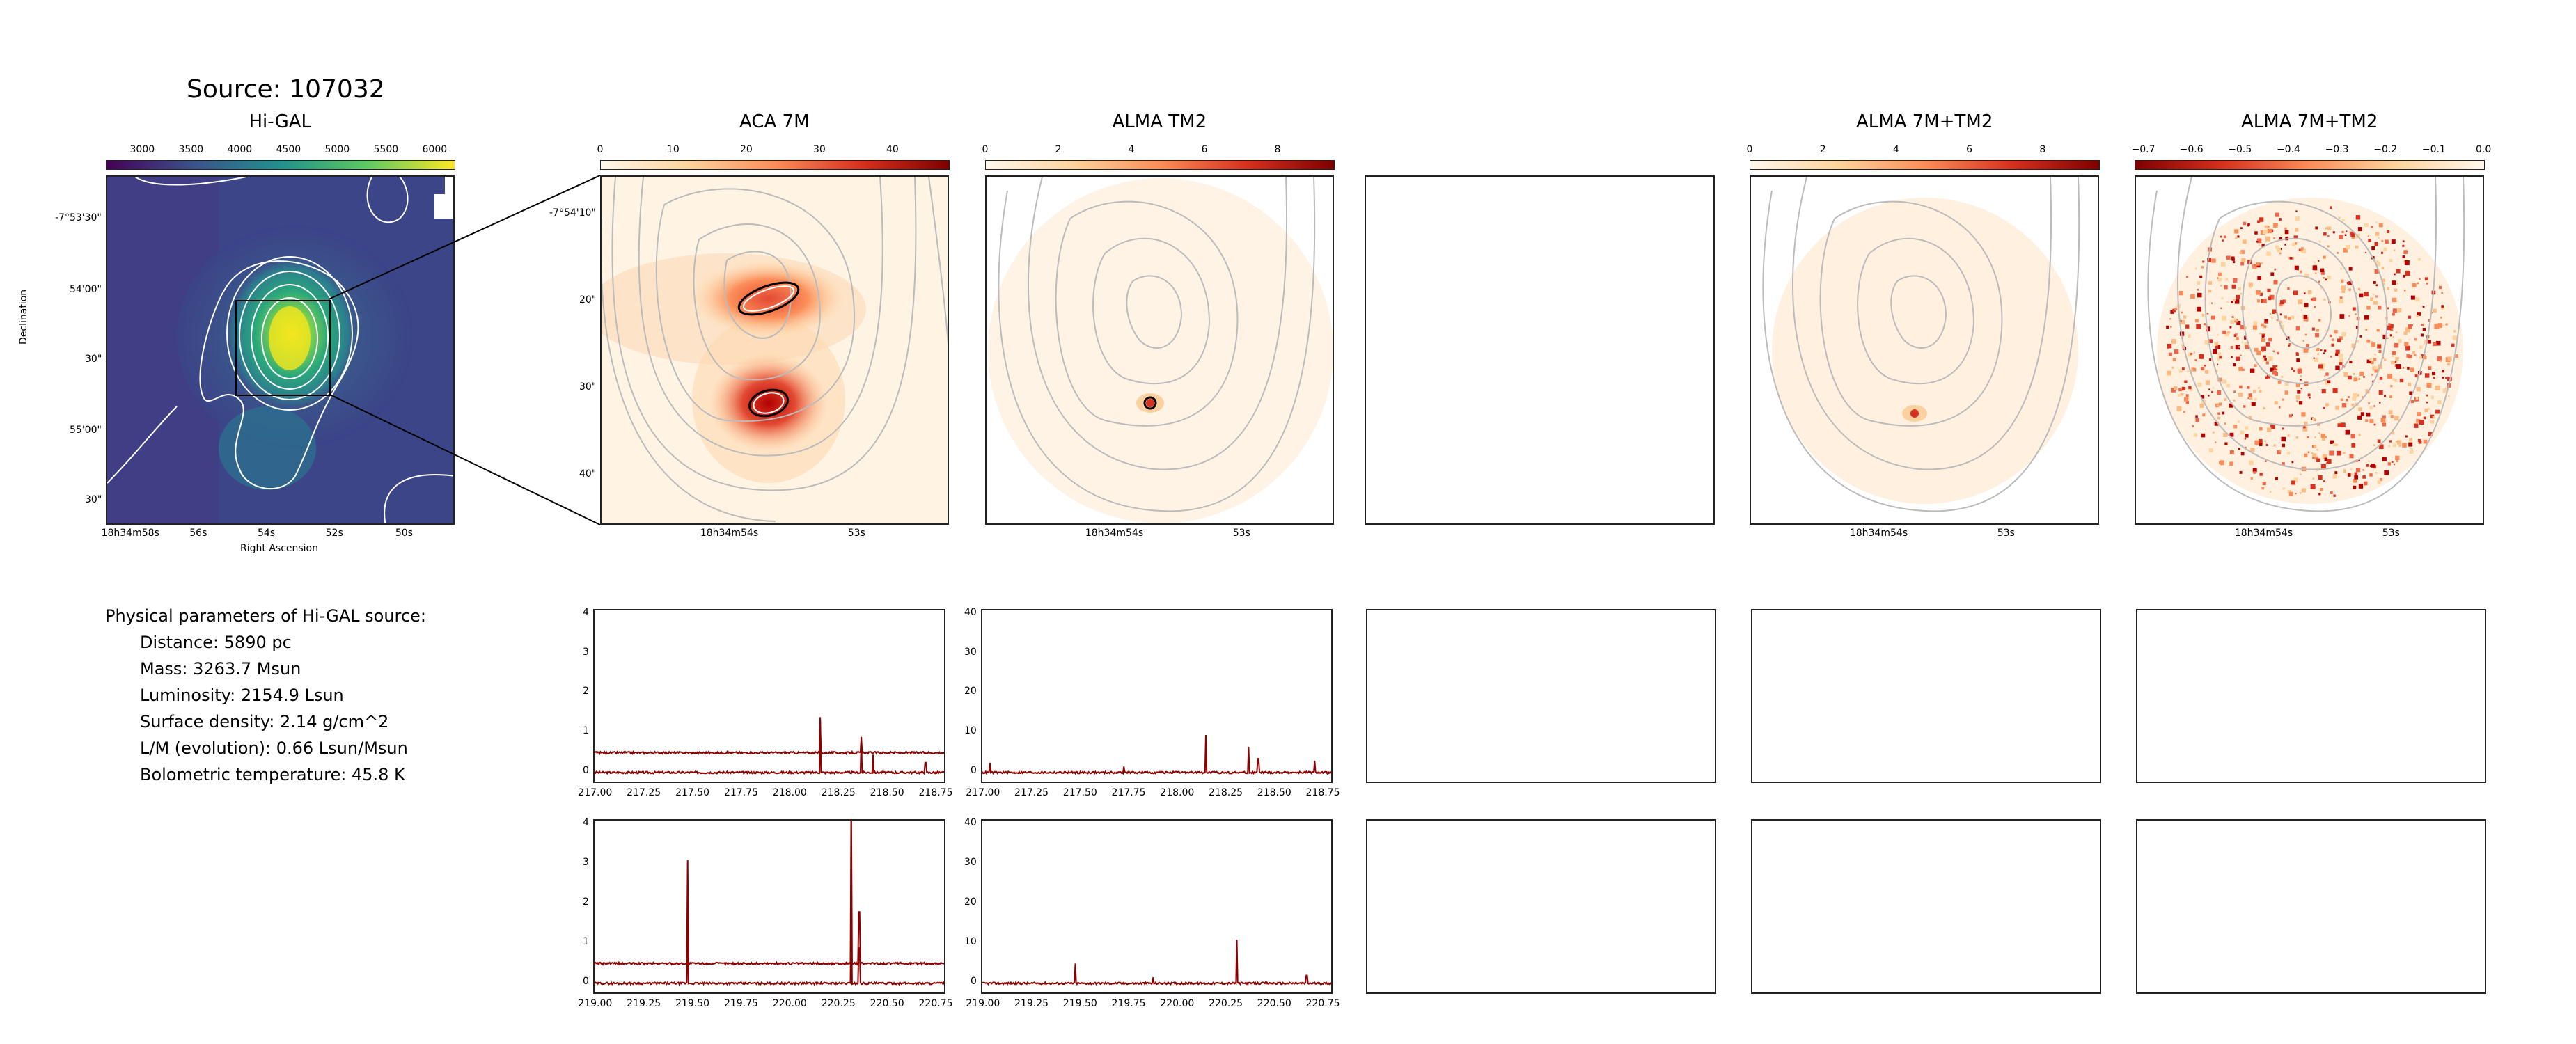 The image size is (2576, 1044). Describe the element at coordinates (2484, 149) in the screenshot. I see `colorbar-tick-label: 0.0` at that location.